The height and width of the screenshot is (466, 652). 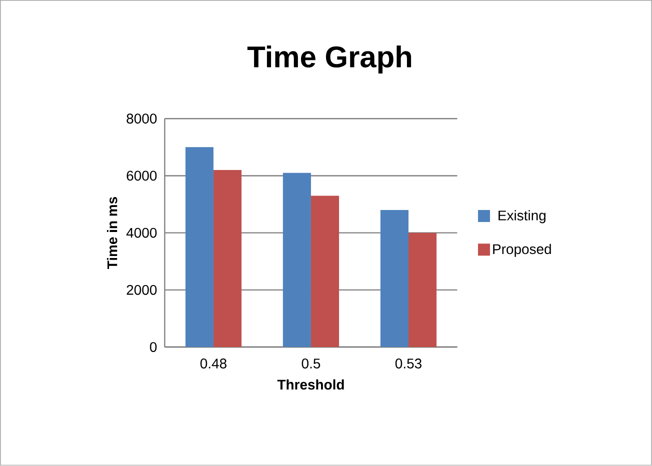 What do you see at coordinates (141, 119) in the screenshot?
I see `y-tick-label: 8000` at bounding box center [141, 119].